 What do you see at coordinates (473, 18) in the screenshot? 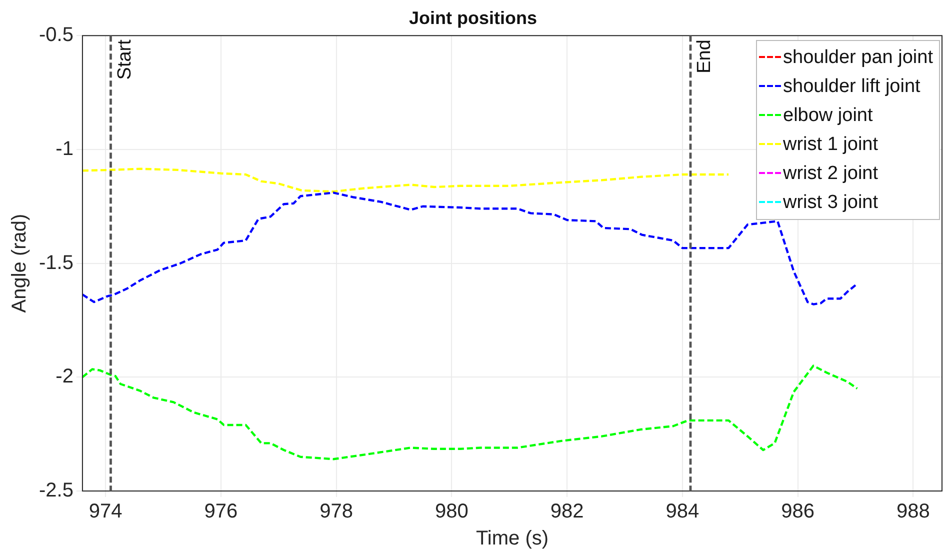
I see `chart-title: Joint positions` at bounding box center [473, 18].